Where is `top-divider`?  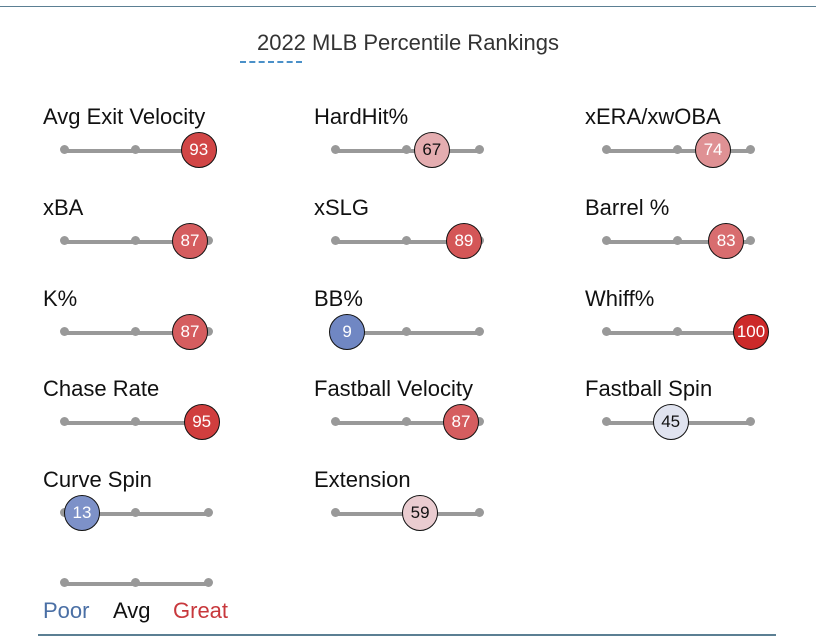 top-divider is located at coordinates (408, 6).